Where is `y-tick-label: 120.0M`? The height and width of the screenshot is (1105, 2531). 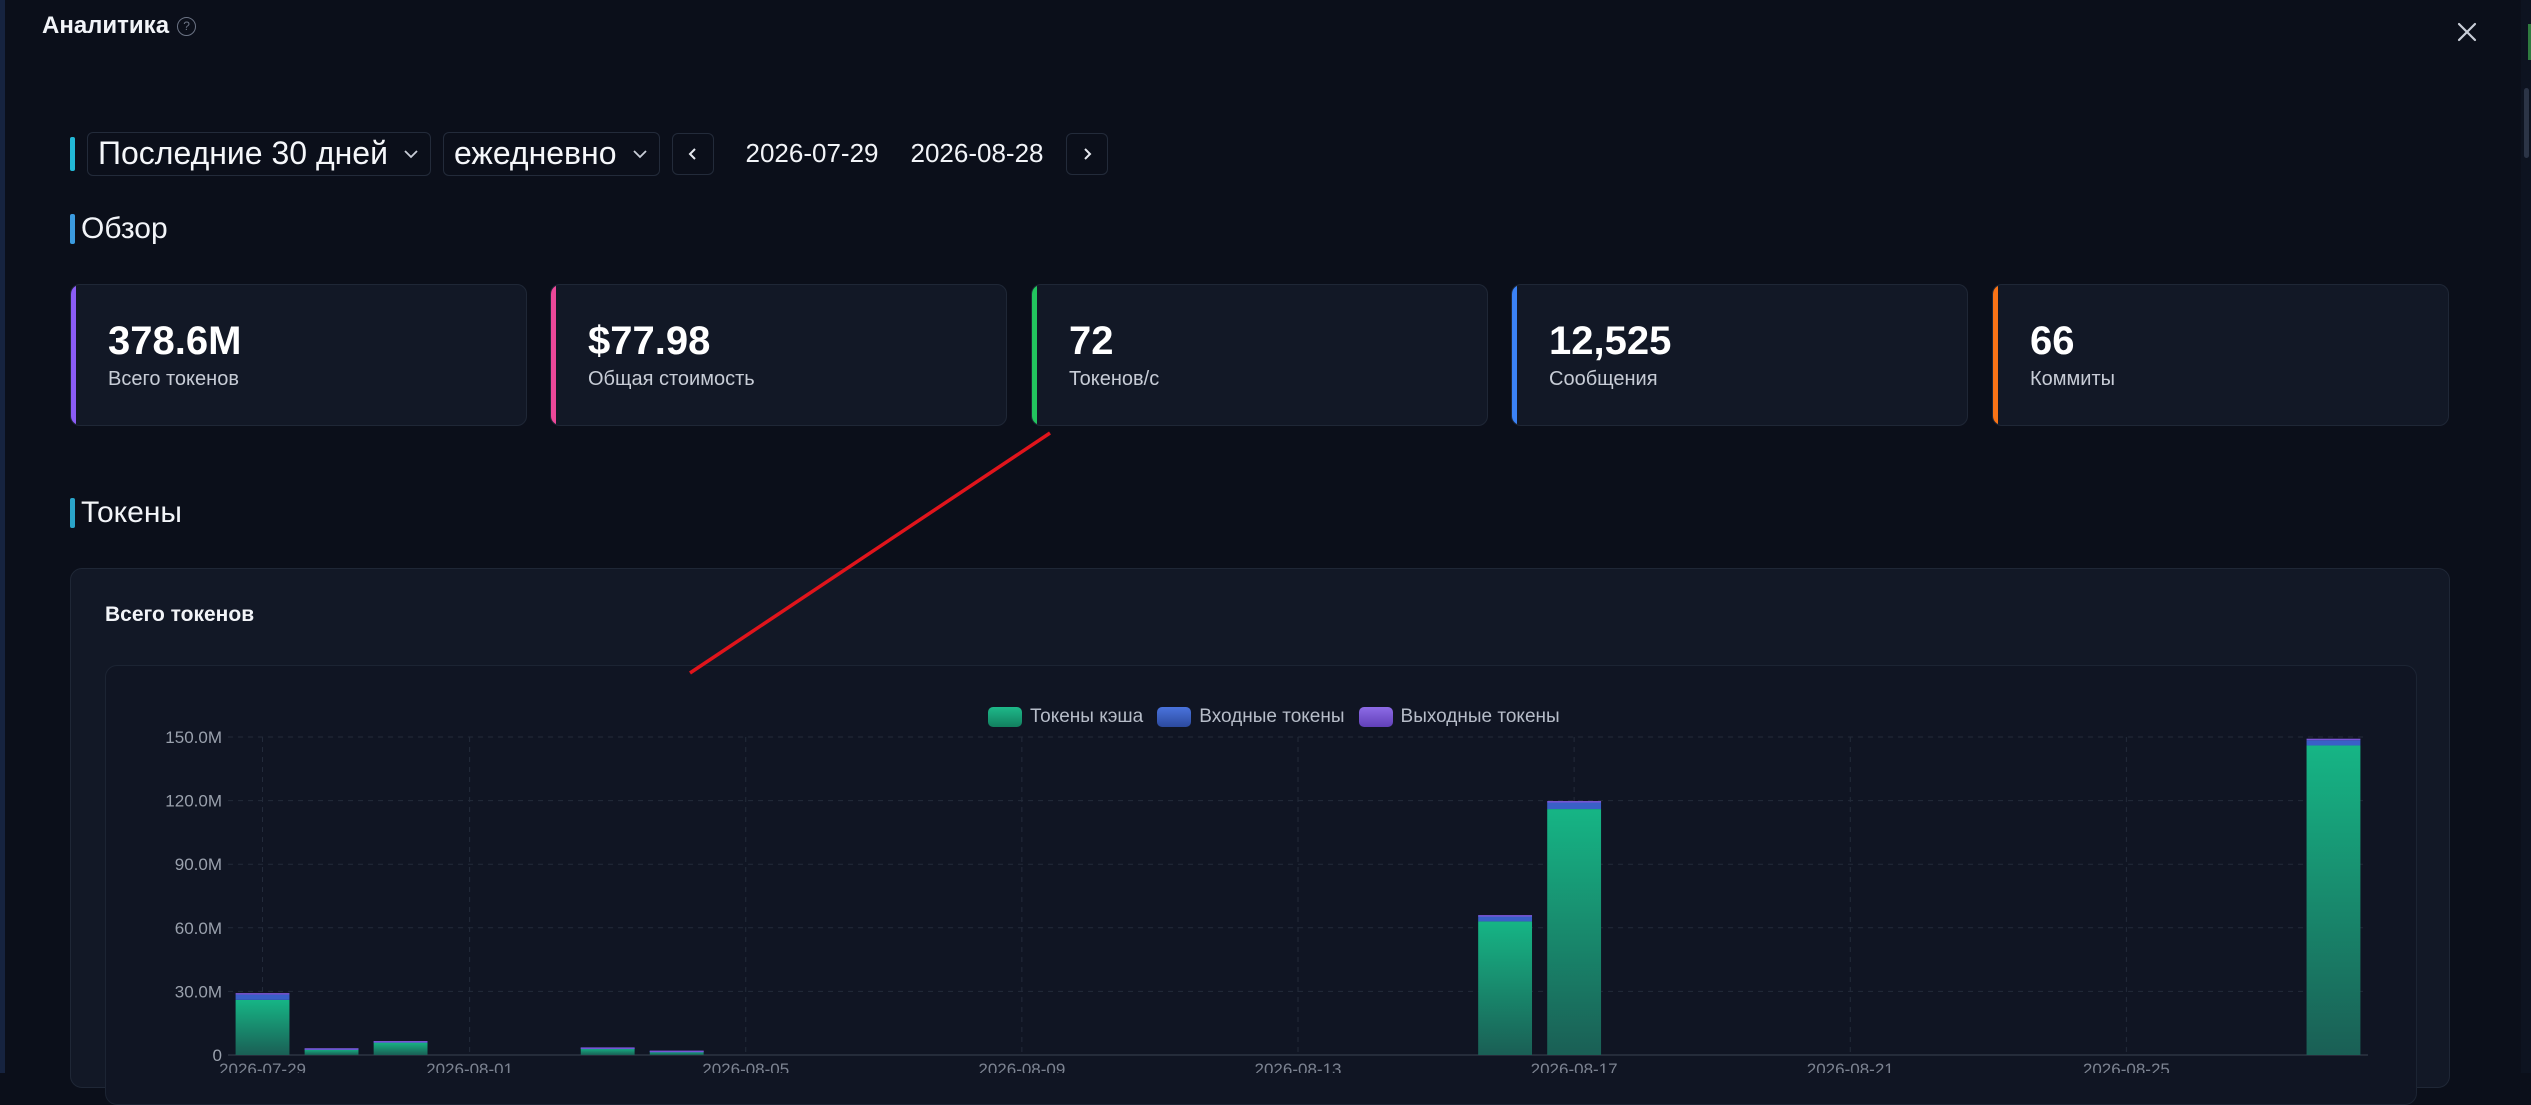 y-tick-label: 120.0M is located at coordinates (193, 801).